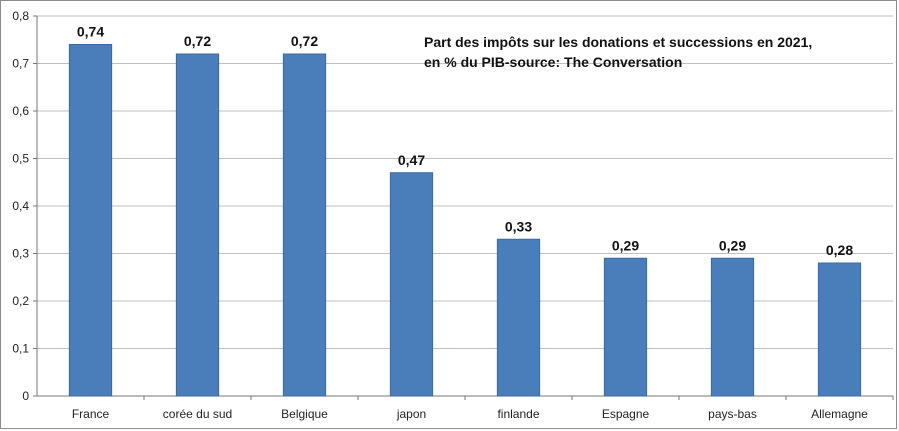 The image size is (899, 431). I want to click on x-tick-label: Espagne, so click(626, 414).